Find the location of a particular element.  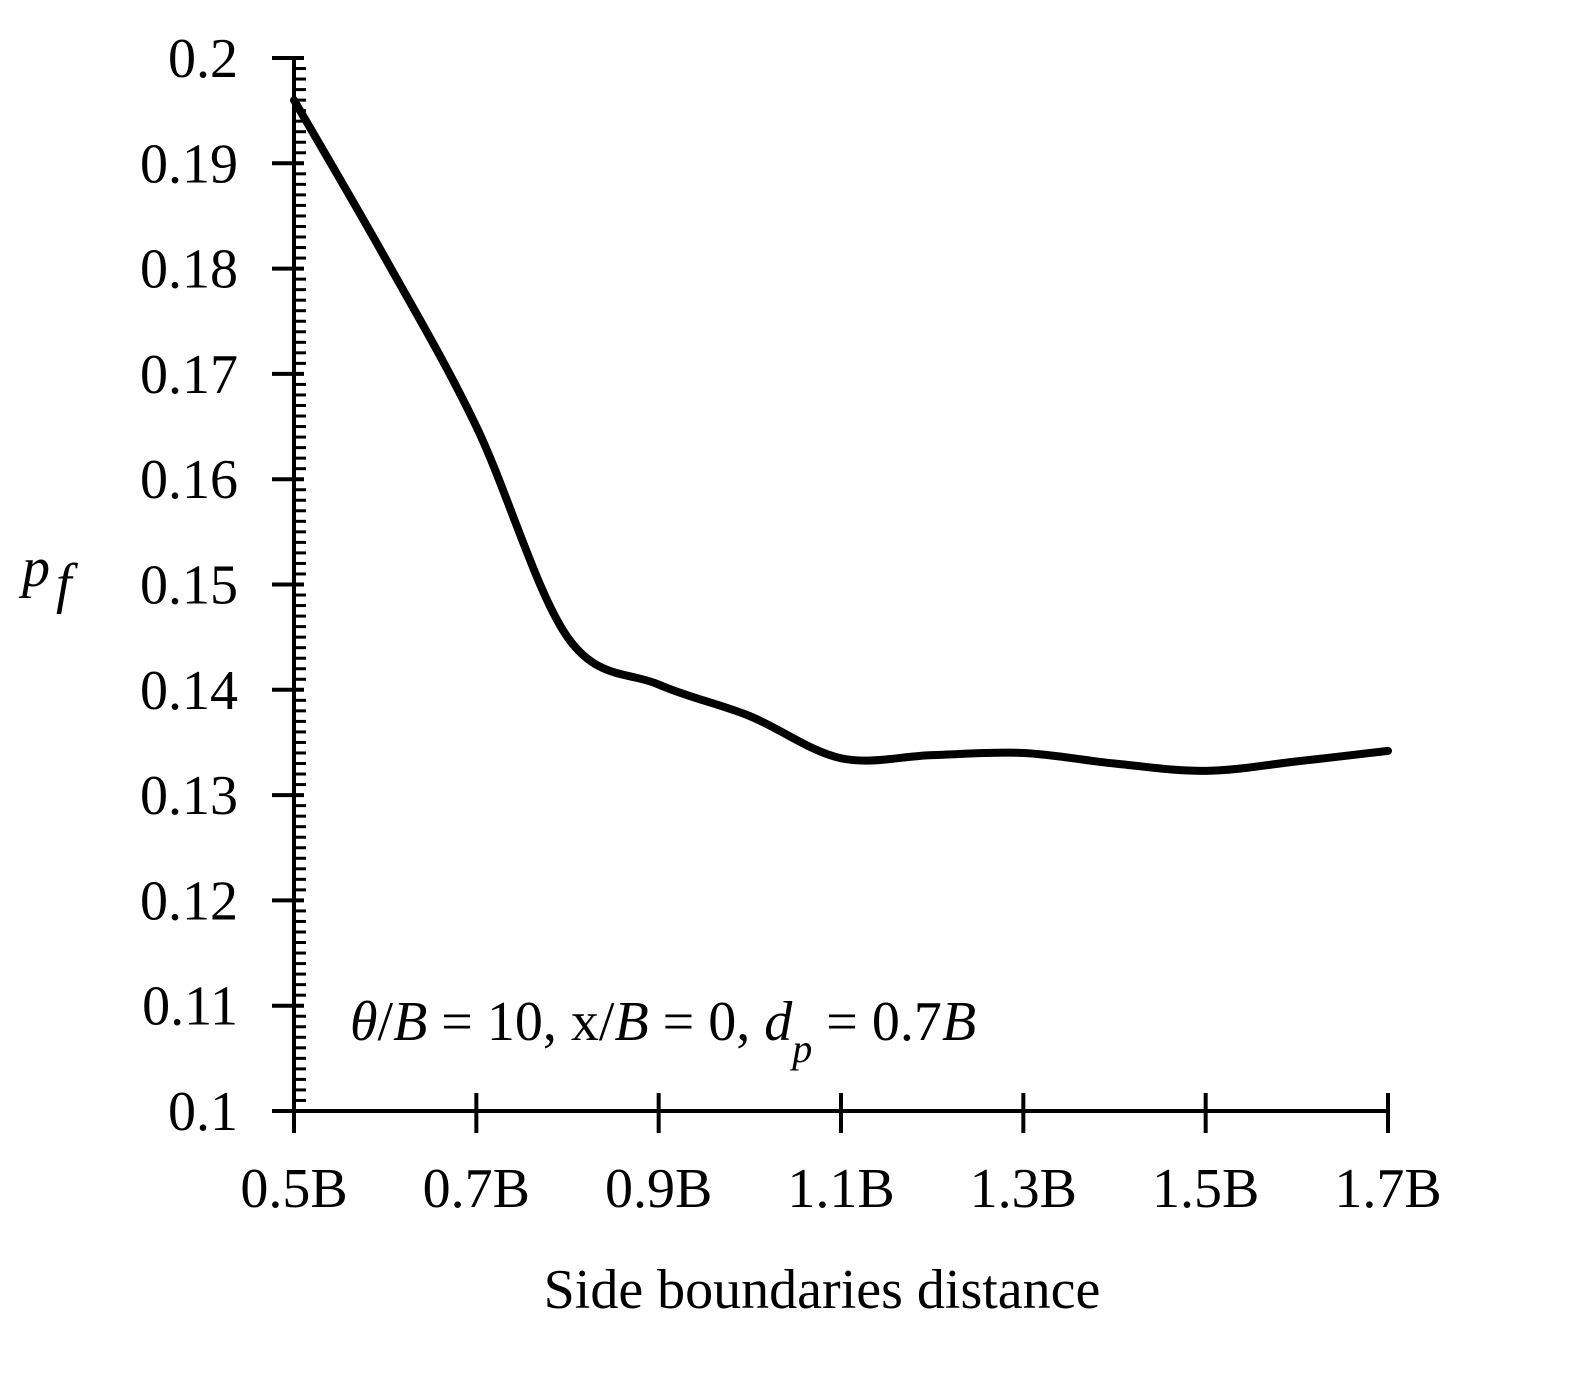

y-tick-label: 0.18 is located at coordinates (189, 270).